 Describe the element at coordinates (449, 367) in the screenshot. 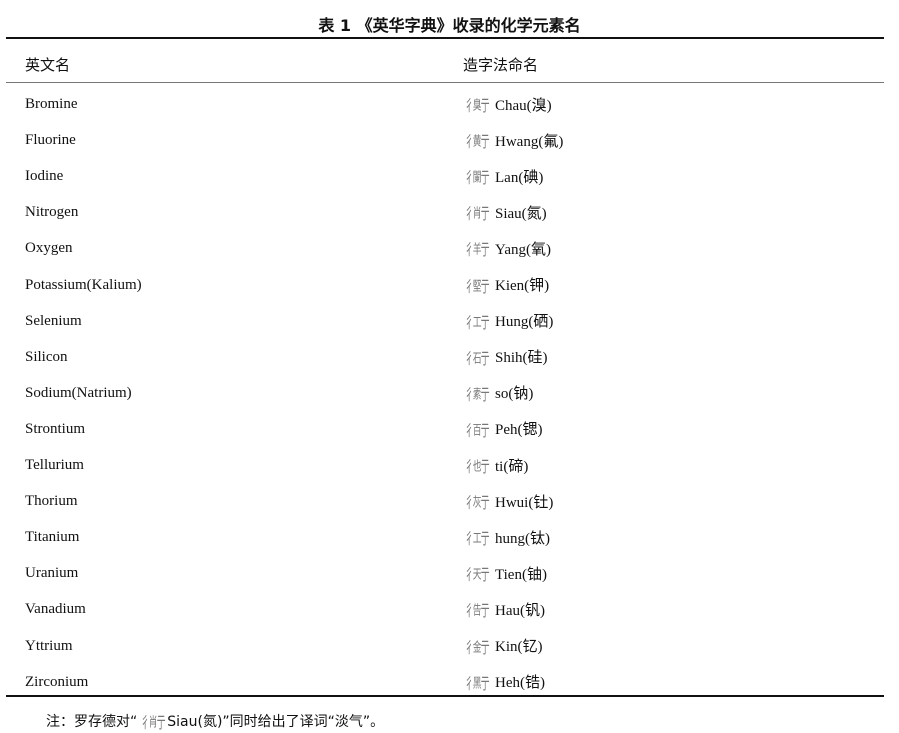

I see `table-row: Silicon 彳石亍 Shih(硅)` at that location.